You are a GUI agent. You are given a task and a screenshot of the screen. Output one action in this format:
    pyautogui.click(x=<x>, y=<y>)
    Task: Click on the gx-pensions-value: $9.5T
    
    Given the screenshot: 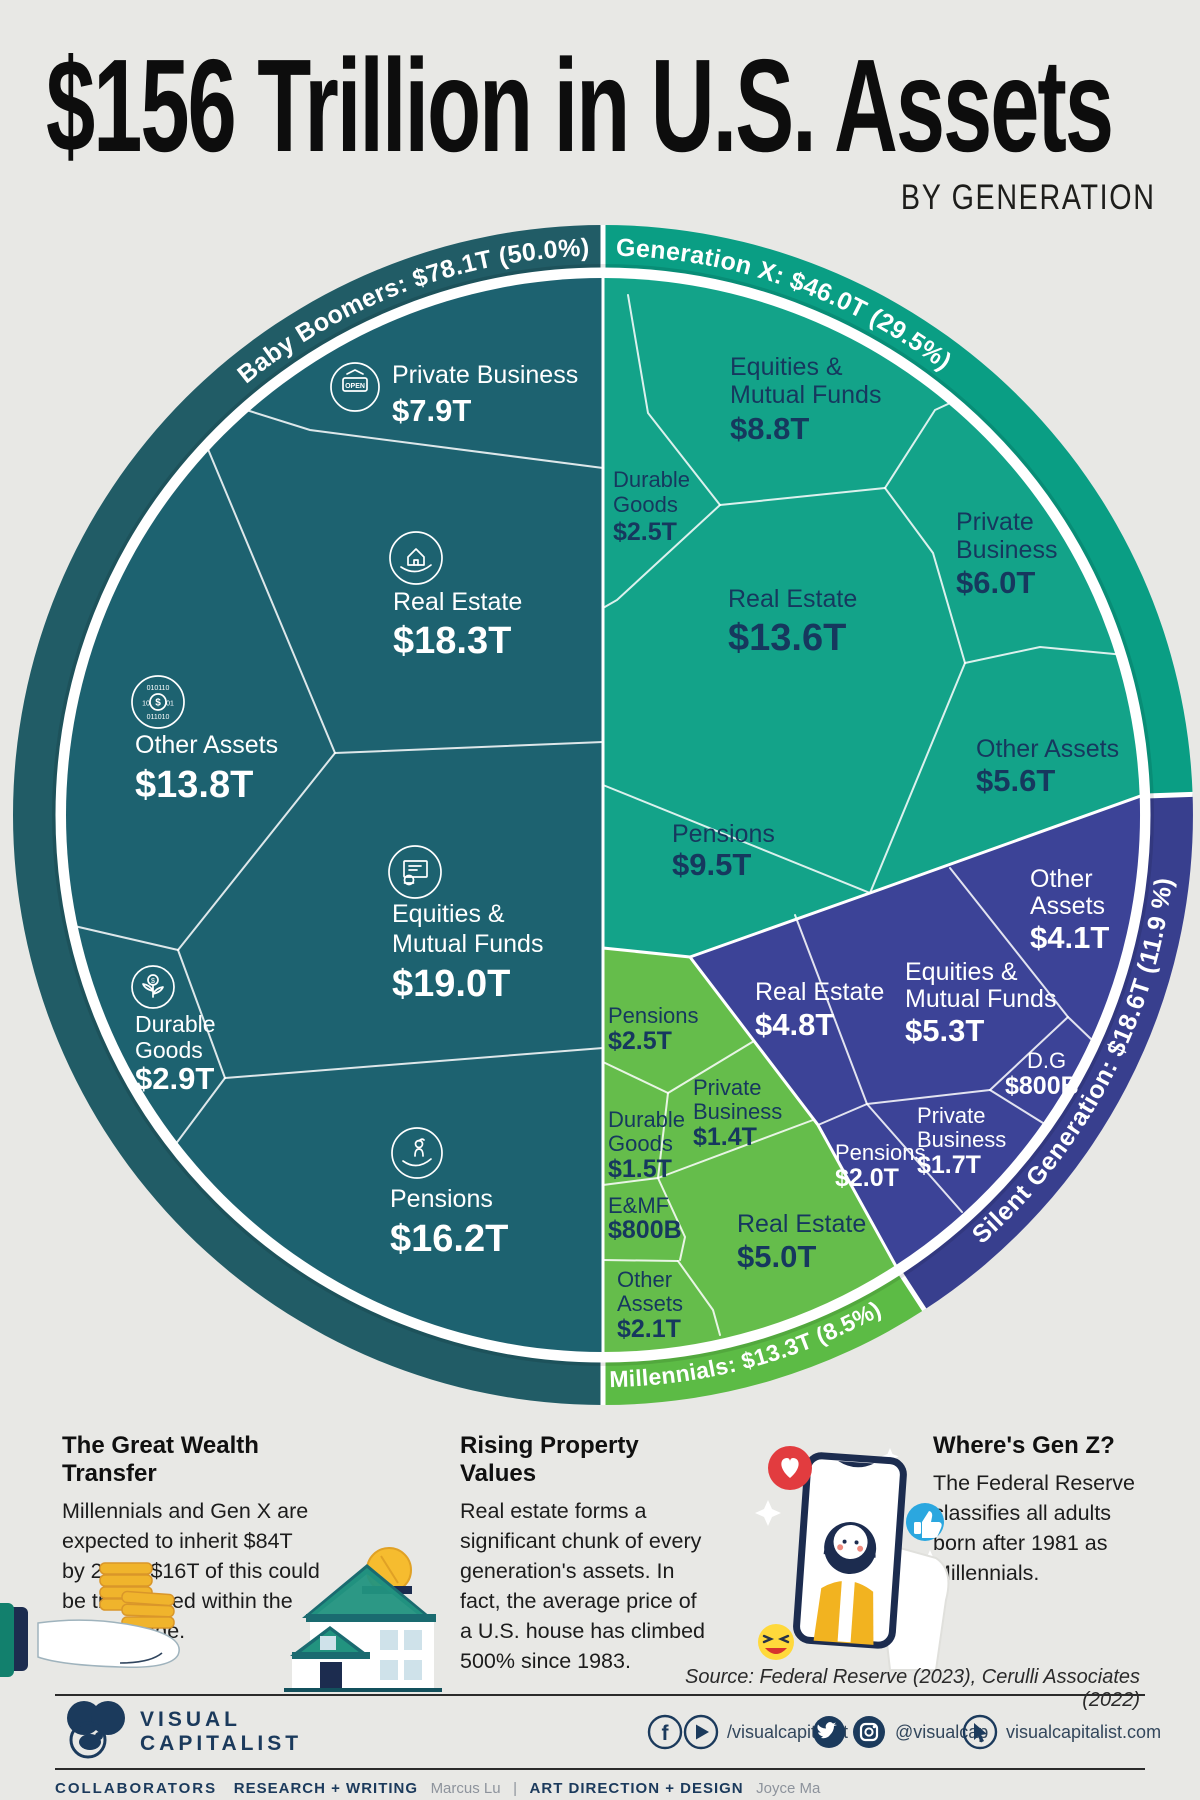 What is the action you would take?
    pyautogui.click(x=711, y=864)
    